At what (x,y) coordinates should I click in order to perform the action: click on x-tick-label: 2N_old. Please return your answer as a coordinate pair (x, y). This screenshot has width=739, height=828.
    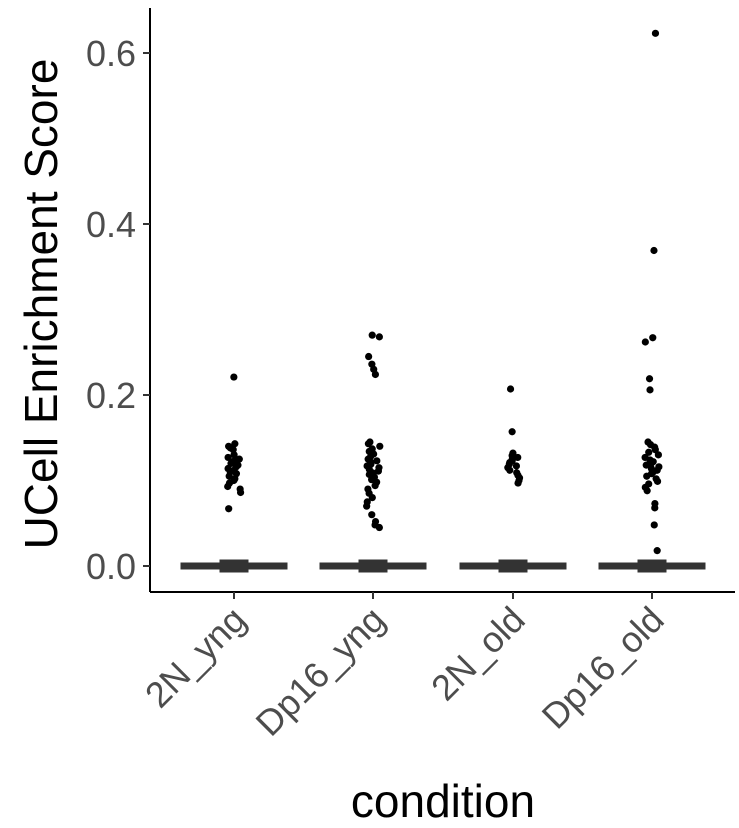
    Looking at the image, I should click on (478, 654).